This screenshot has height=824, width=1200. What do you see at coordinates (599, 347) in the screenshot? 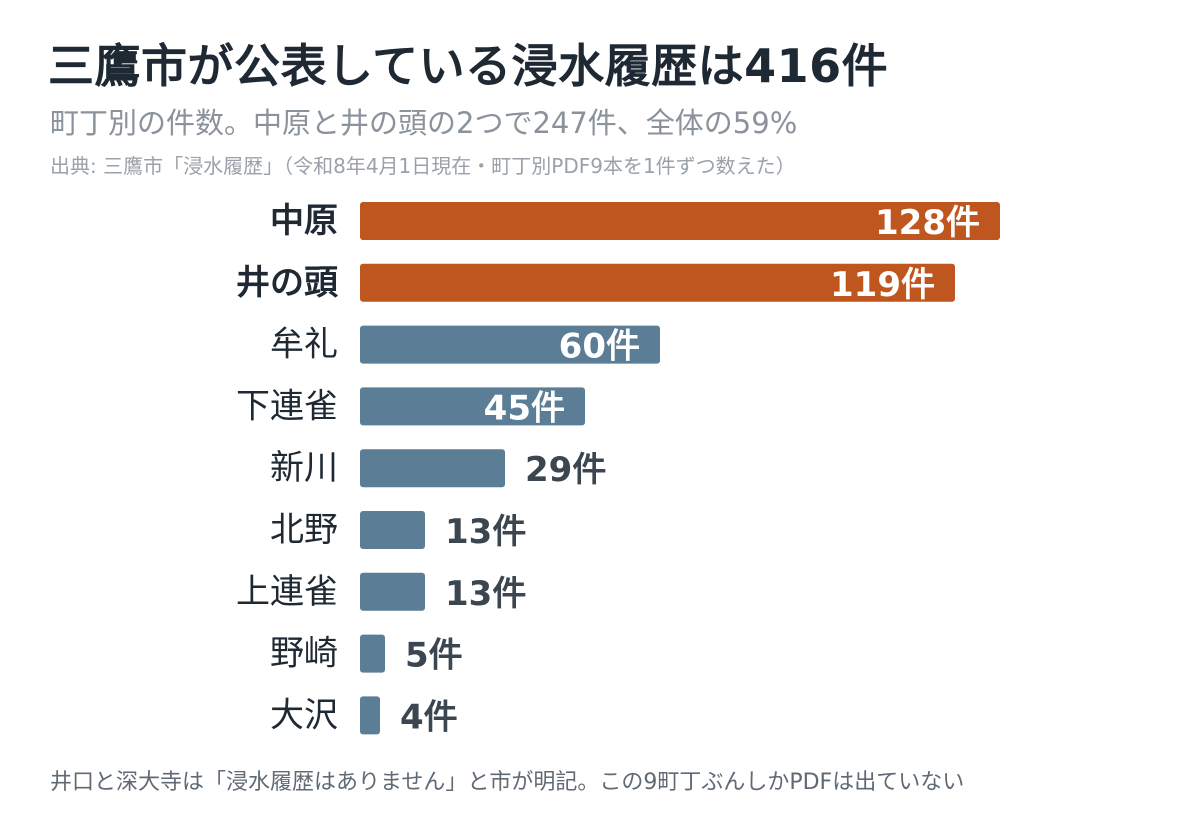
I see `data-label: 60件` at bounding box center [599, 347].